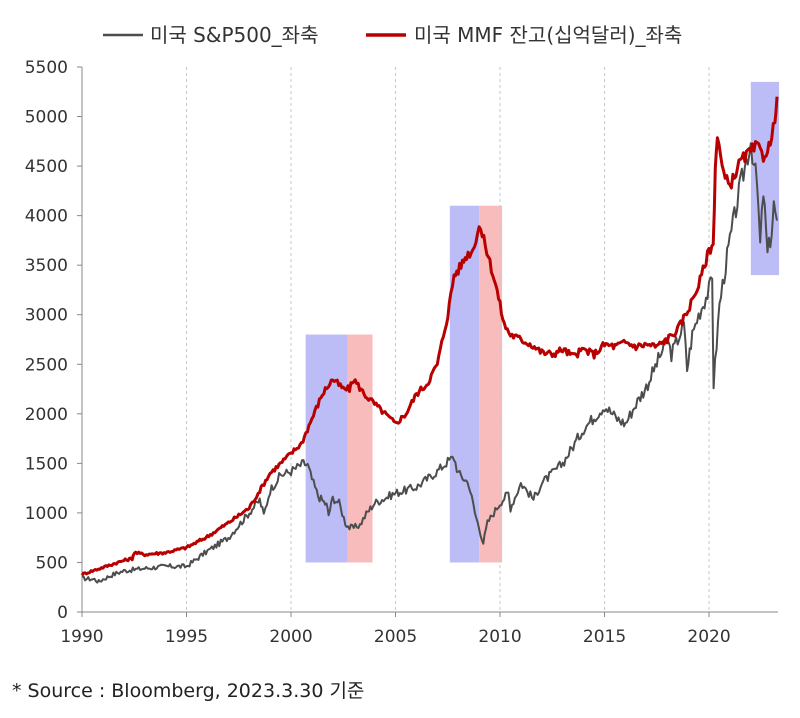 Image resolution: width=800 pixels, height=718 pixels. I want to click on y-tick-label-5: 2500, so click(46, 365).